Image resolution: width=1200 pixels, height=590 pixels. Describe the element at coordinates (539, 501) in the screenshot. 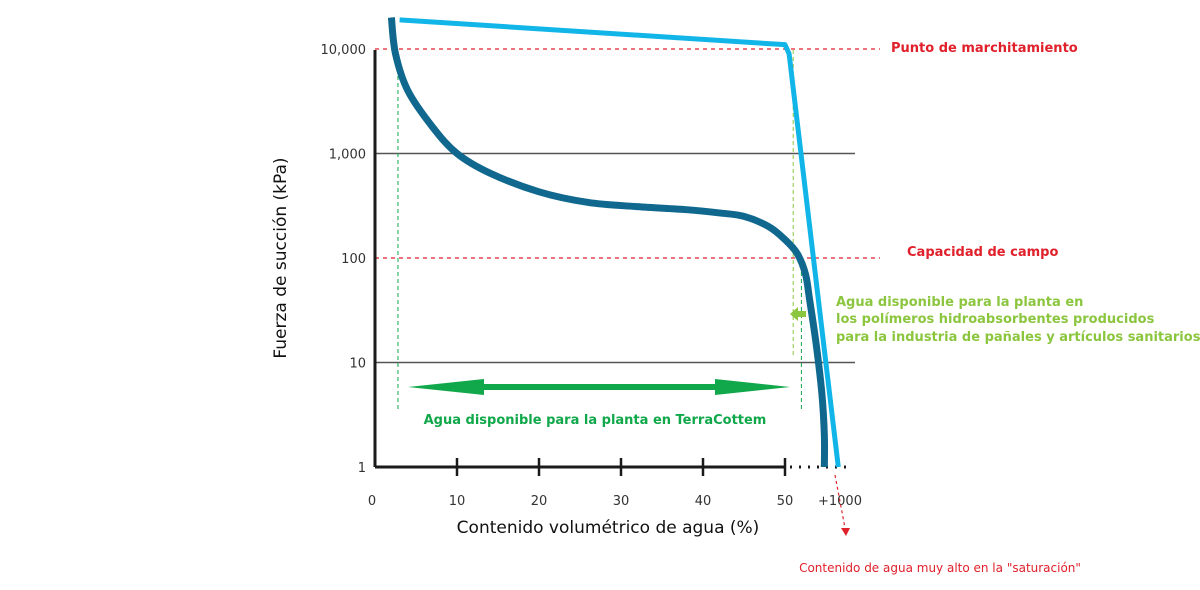

I see `x-tick-label-2: 20` at that location.